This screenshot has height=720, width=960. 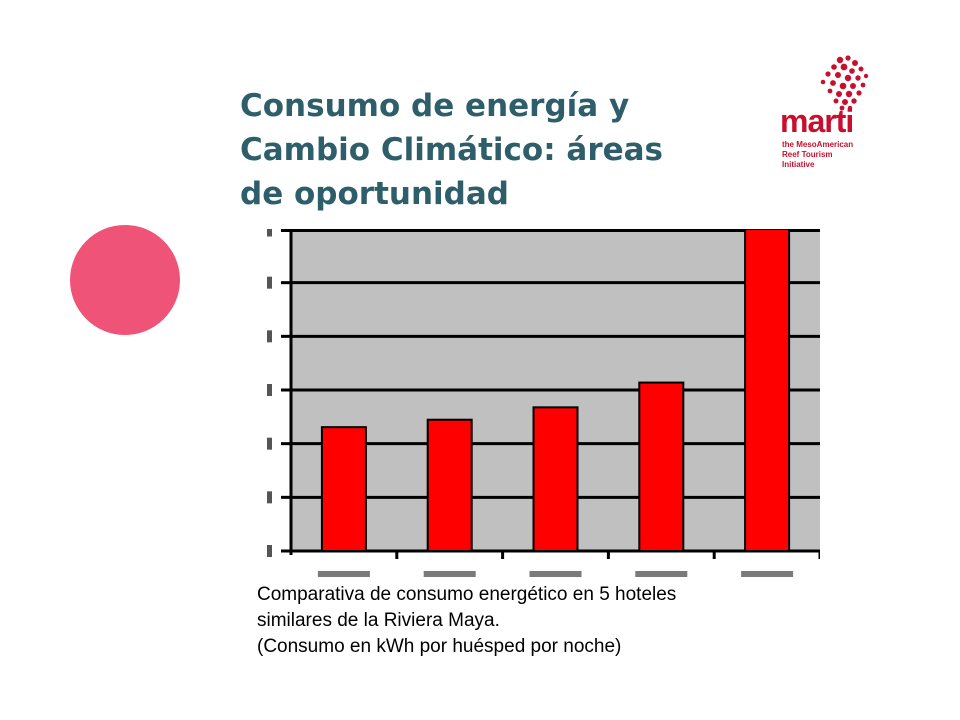 What do you see at coordinates (818, 144) in the screenshot?
I see `logo-tagline-line-1: the MesoAmerican` at bounding box center [818, 144].